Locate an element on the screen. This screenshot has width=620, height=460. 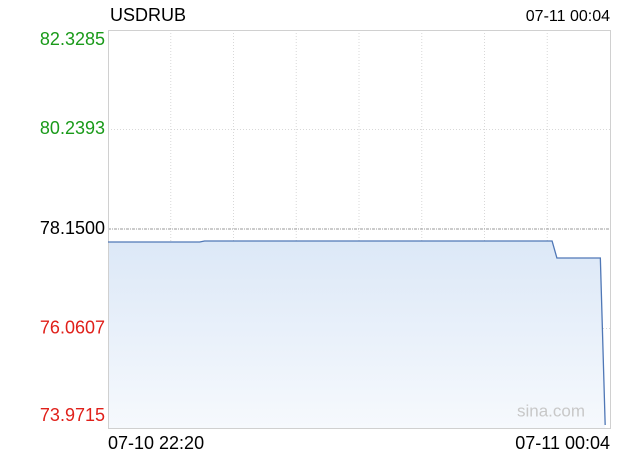
y-tick-label: 80.2393 is located at coordinates (72, 128).